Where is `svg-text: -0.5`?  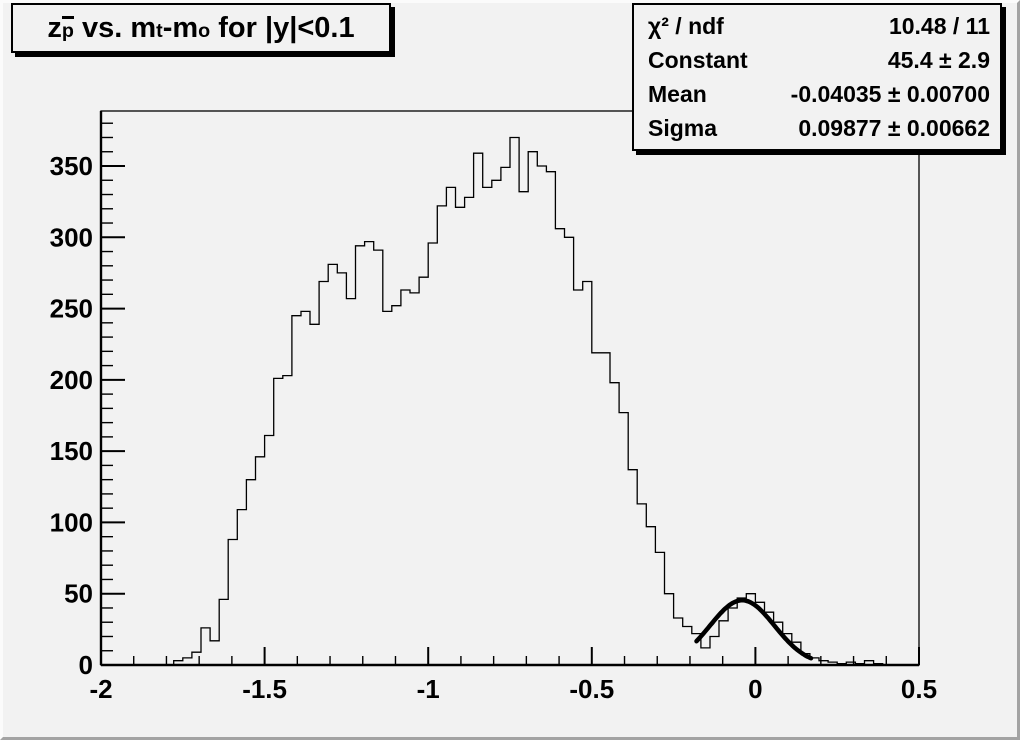
svg-text: -0.5 is located at coordinates (591, 689).